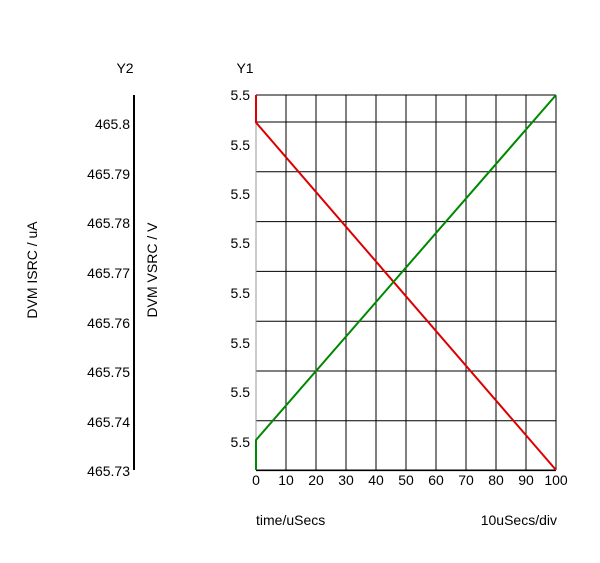 Image resolution: width=600 pixels, height=563 pixels. What do you see at coordinates (406, 480) in the screenshot?
I see `x-tick-label: 50` at bounding box center [406, 480].